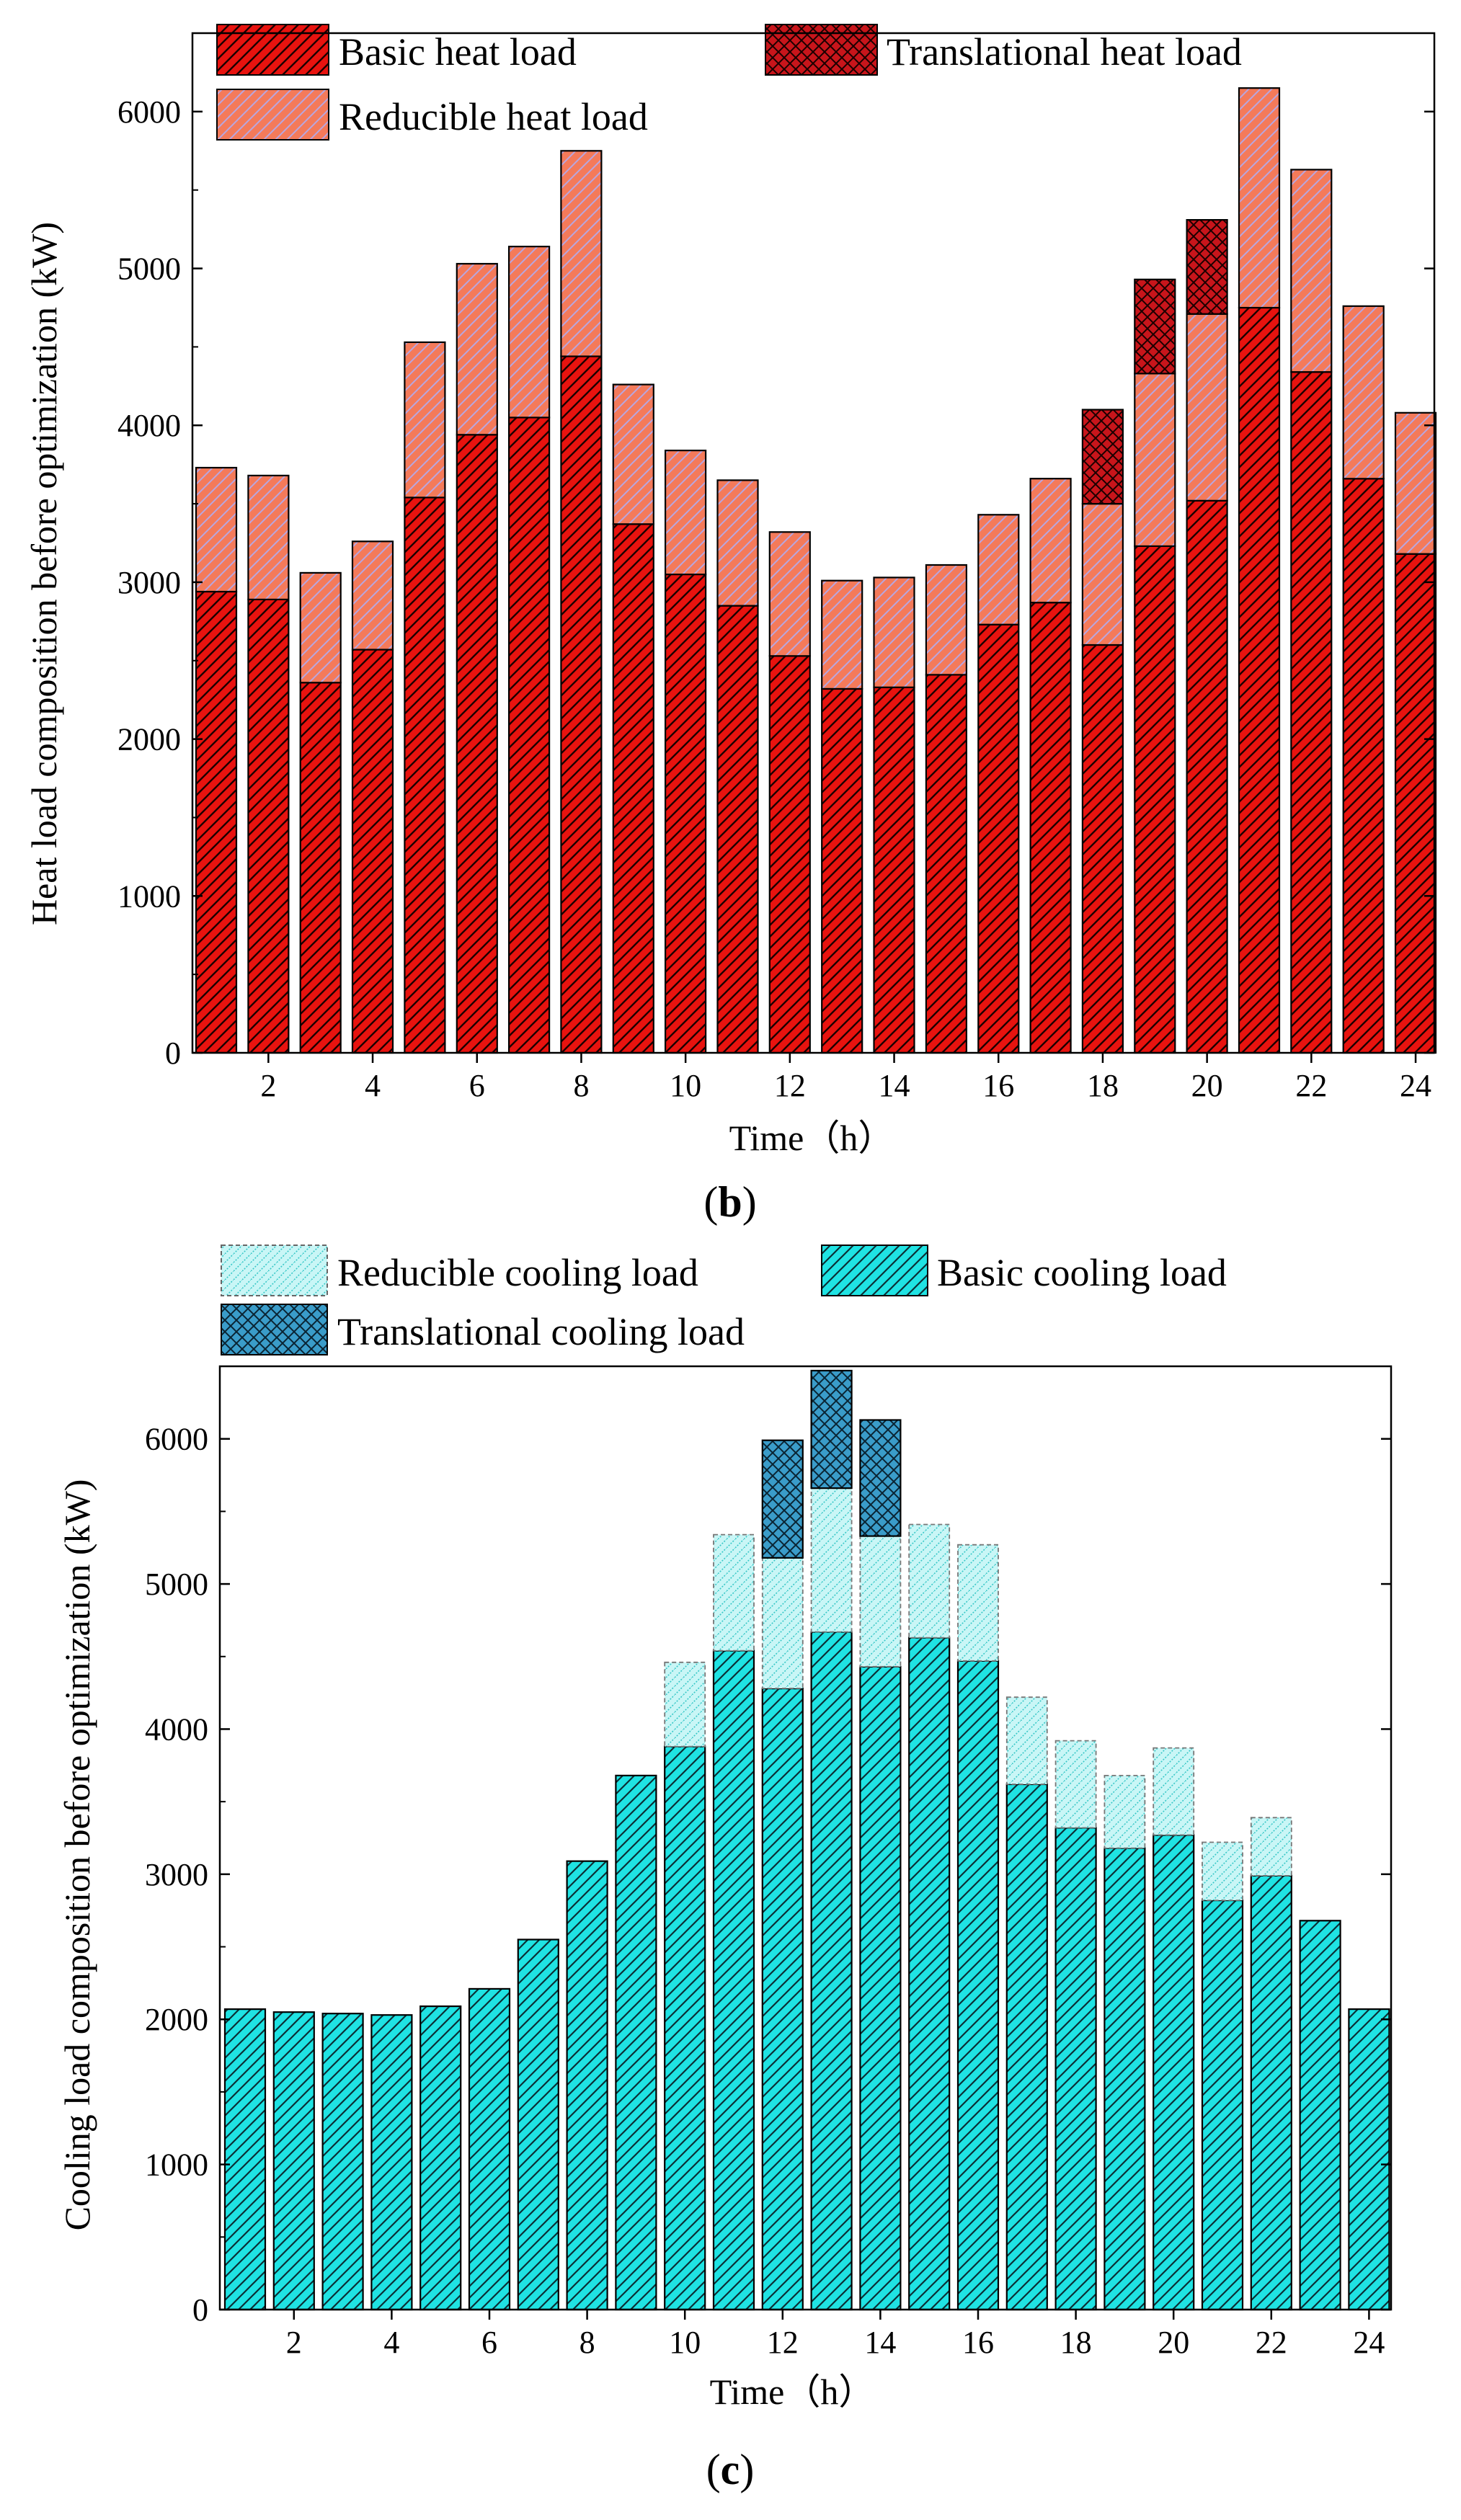 The image size is (1461, 2520). Describe the element at coordinates (541, 1331) in the screenshot. I see `legend-label: Translational cooling load` at that location.